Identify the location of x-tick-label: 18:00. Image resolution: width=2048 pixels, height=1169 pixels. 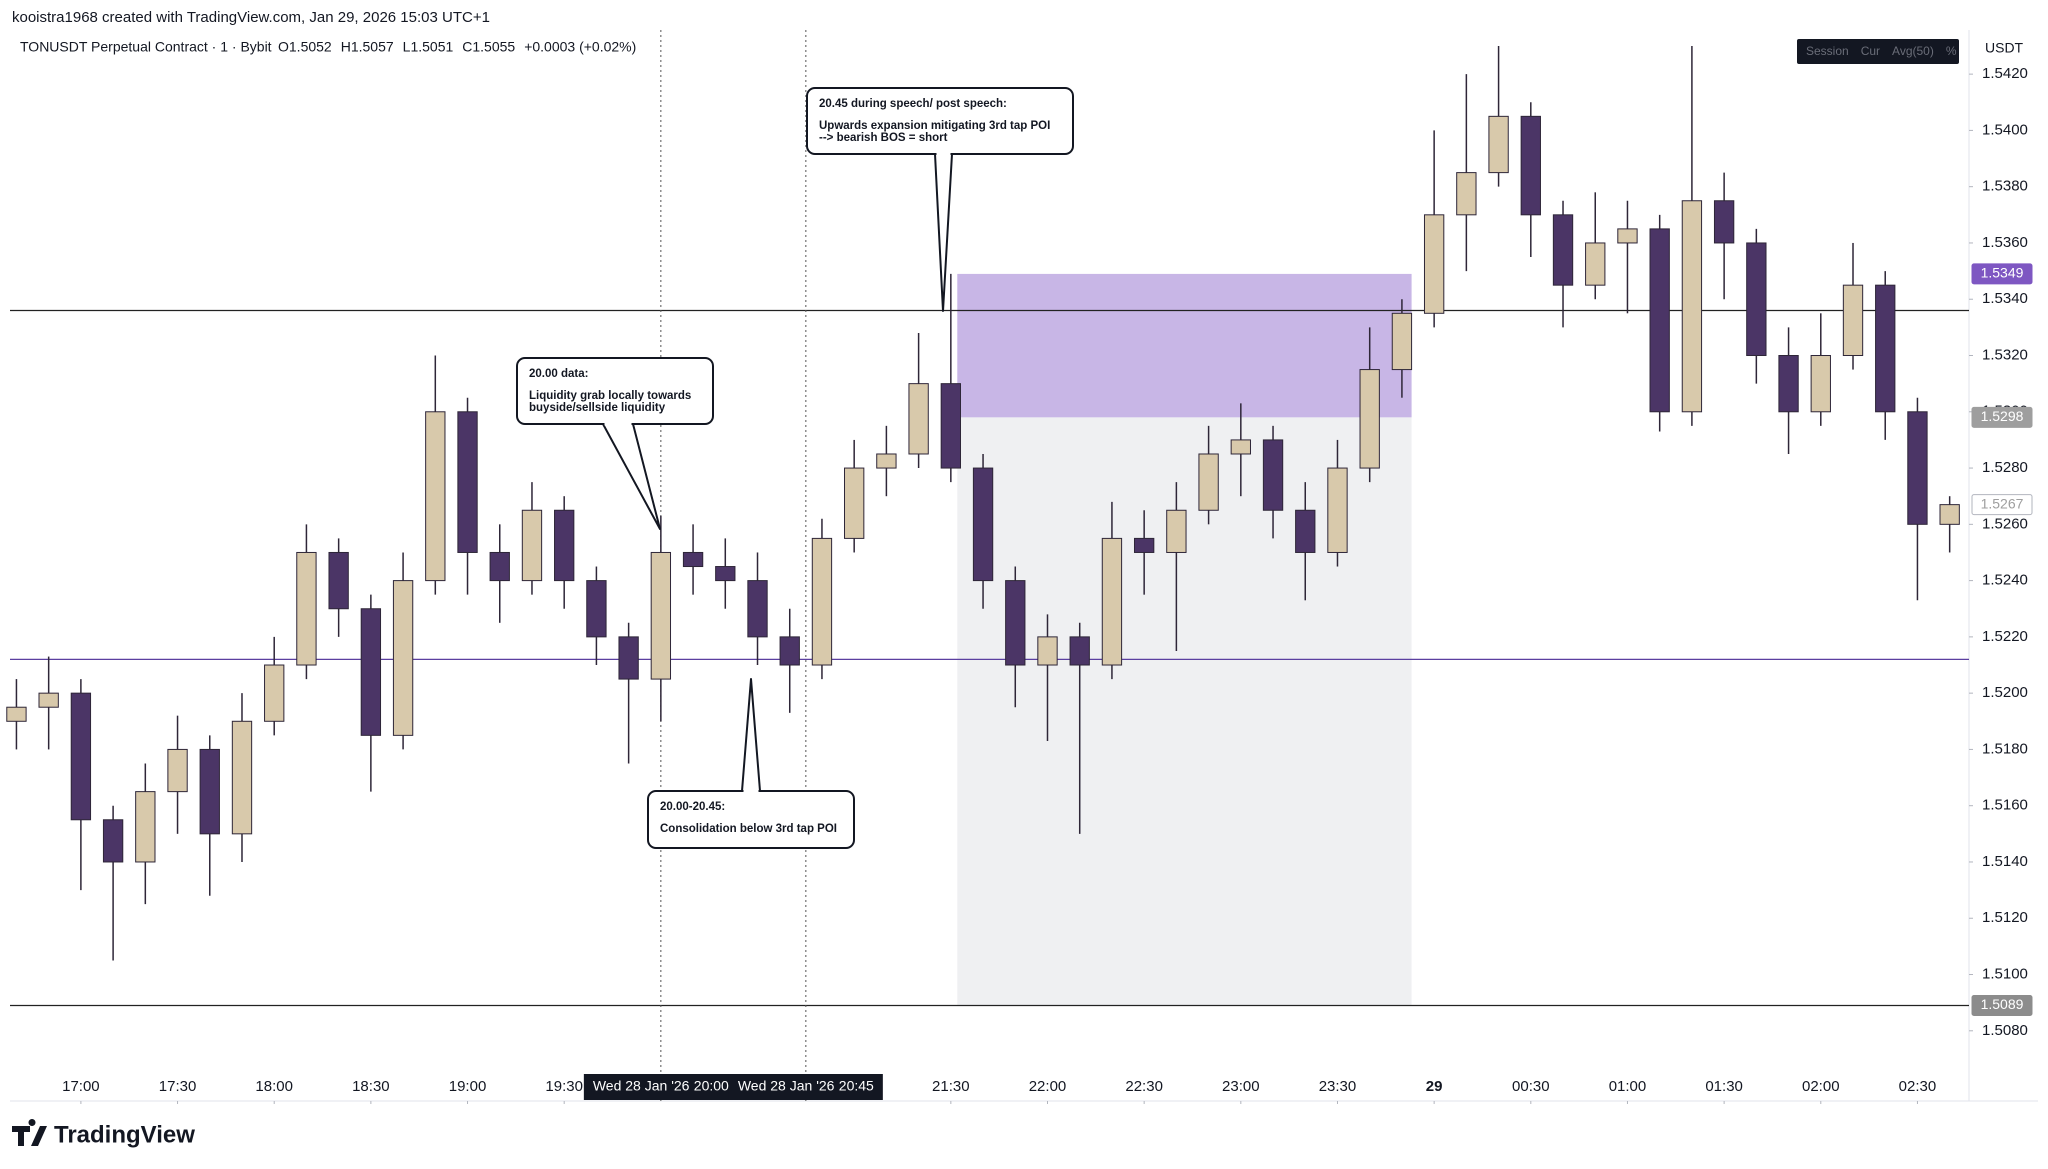
(274, 1086).